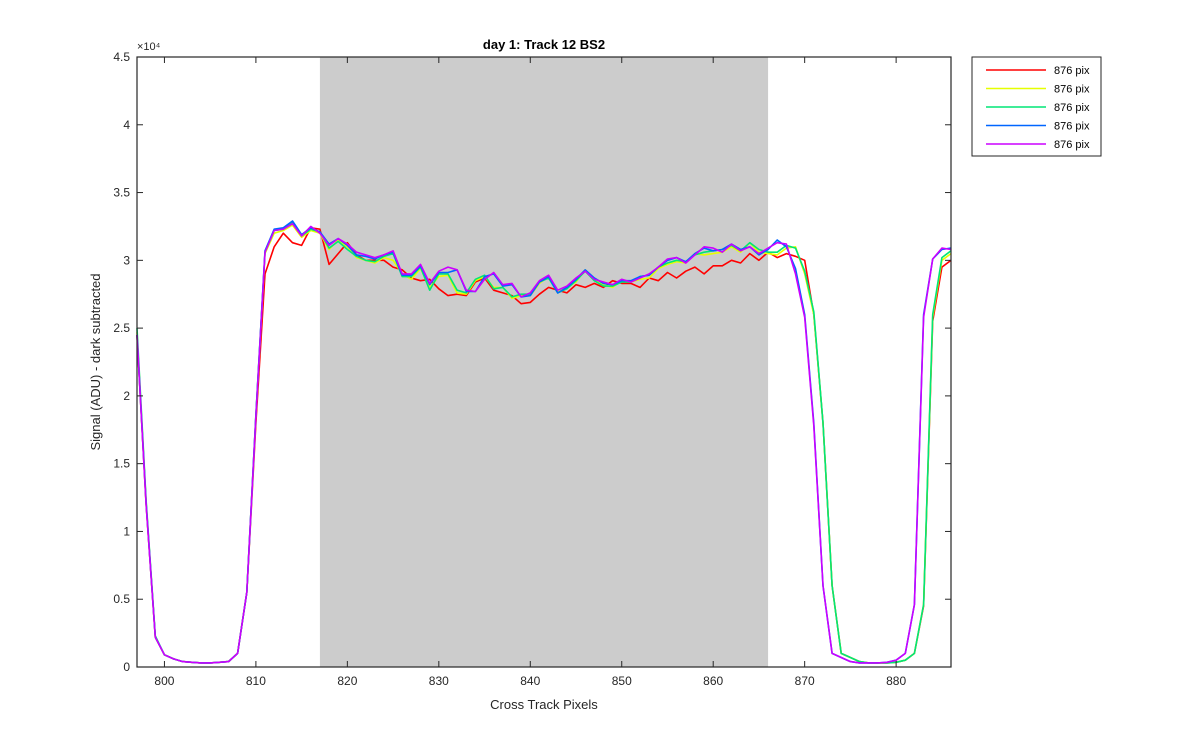  I want to click on y-tick-label: 2.5, so click(121, 328).